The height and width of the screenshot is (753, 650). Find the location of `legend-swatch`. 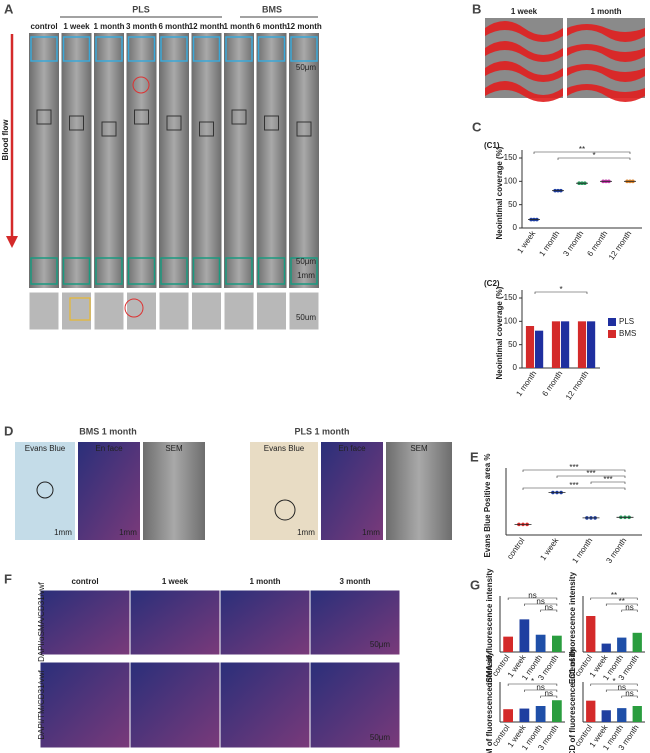

legend-swatch is located at coordinates (612, 334).